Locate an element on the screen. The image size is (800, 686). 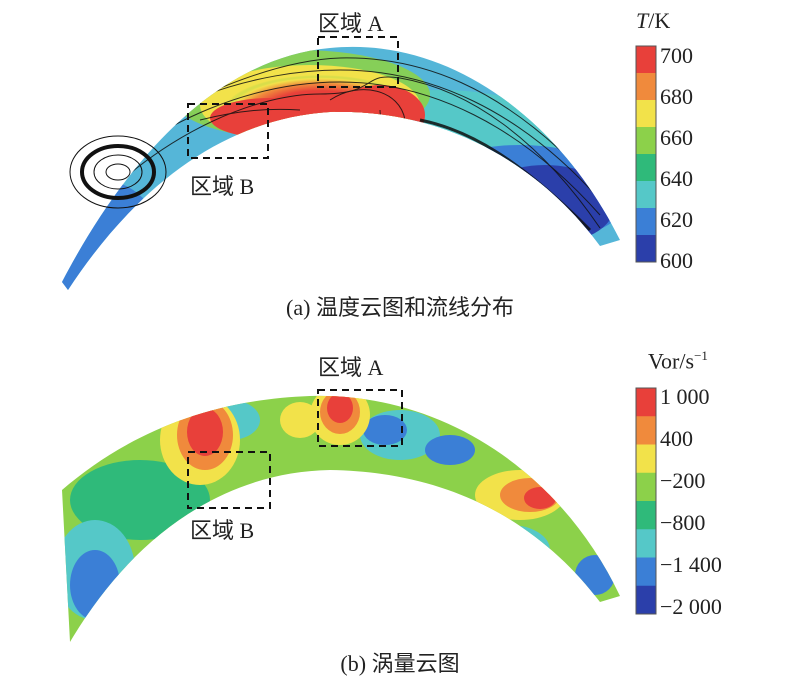
colorbar-tick: 400 is located at coordinates (676, 438).